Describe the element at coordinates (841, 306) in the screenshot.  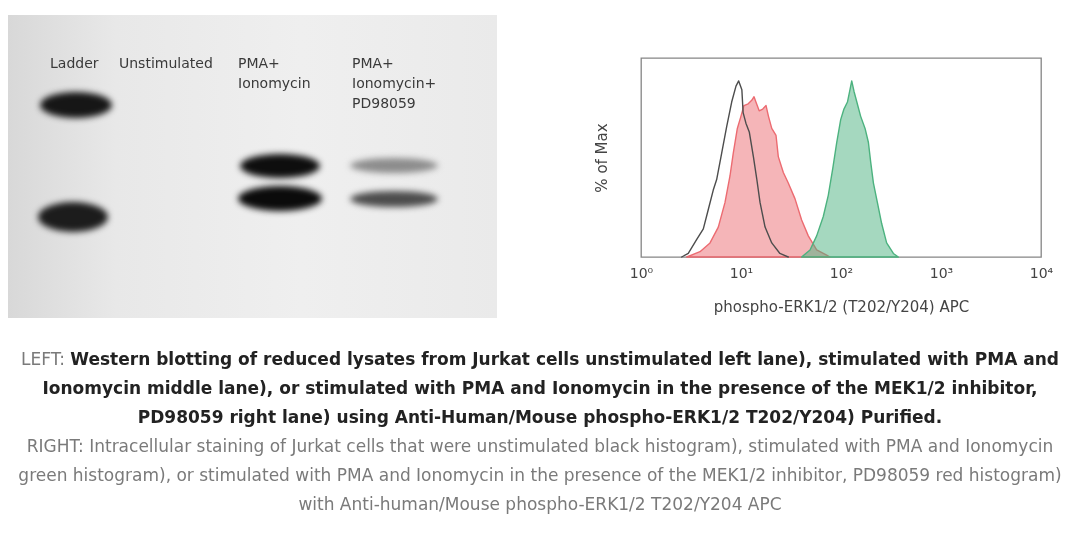
I see `x-axis-title: phospho-ERK1/2 (T202/Y204) APC` at that location.